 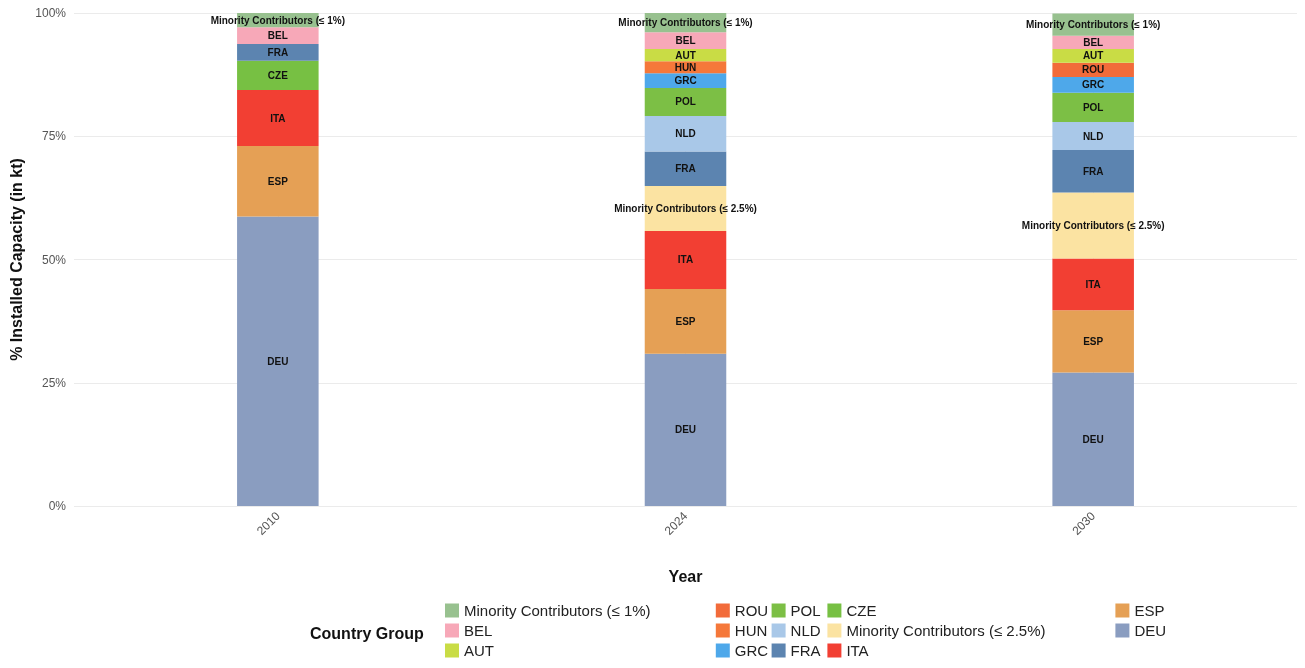 What do you see at coordinates (685, 576) in the screenshot?
I see `x-axis-title: Year` at bounding box center [685, 576].